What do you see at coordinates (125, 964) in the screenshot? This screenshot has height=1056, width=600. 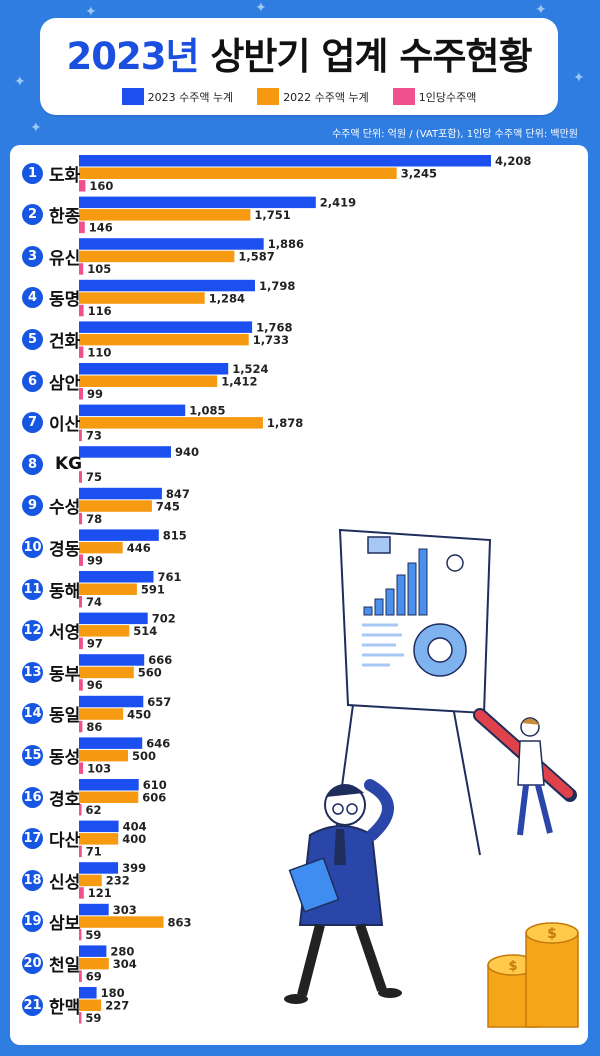 I see `data-label: 304` at bounding box center [125, 964].